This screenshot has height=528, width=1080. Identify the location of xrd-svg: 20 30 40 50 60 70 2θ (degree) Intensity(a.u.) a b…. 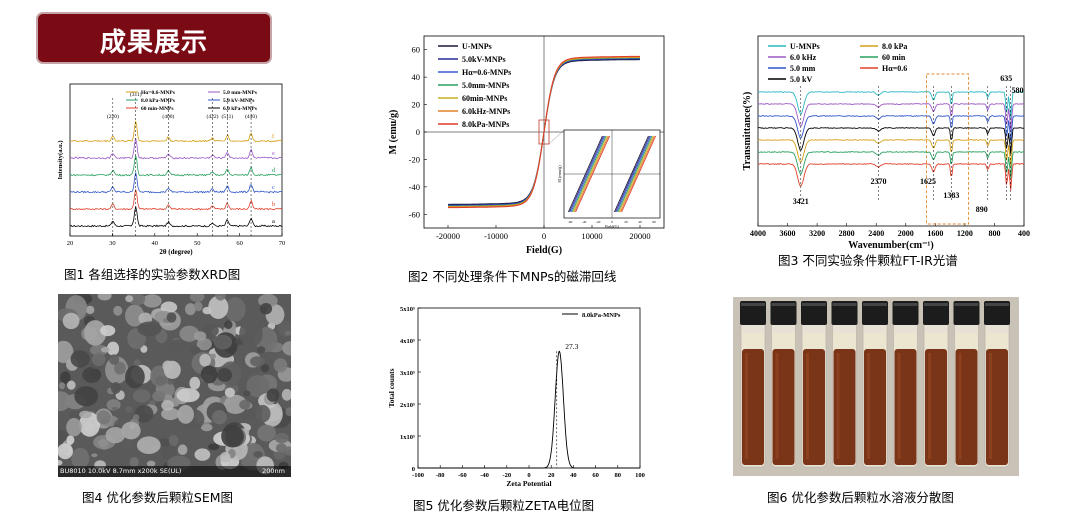
(171, 169).